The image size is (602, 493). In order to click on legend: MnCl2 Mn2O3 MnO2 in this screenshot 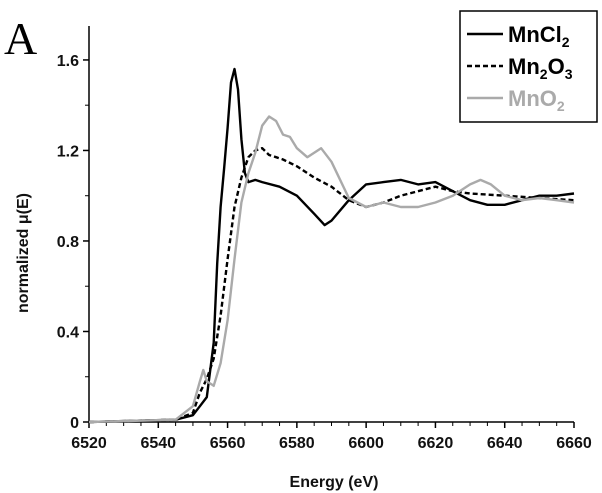, I will do `click(528, 66)`.